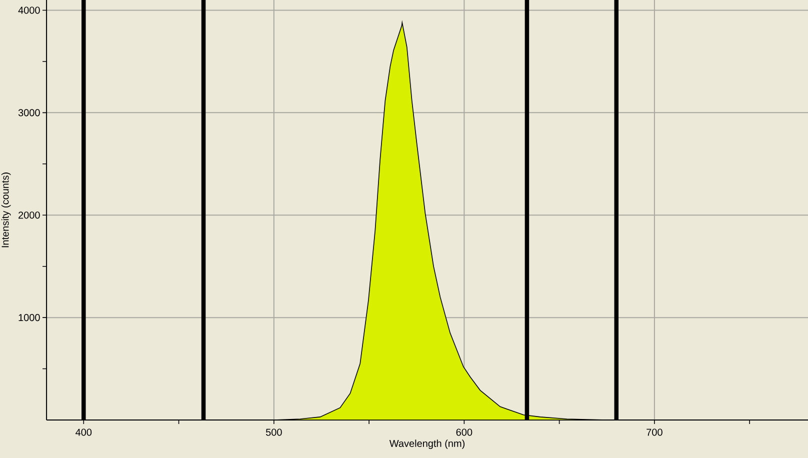  I want to click on y-tick-label: 2000, so click(29, 215).